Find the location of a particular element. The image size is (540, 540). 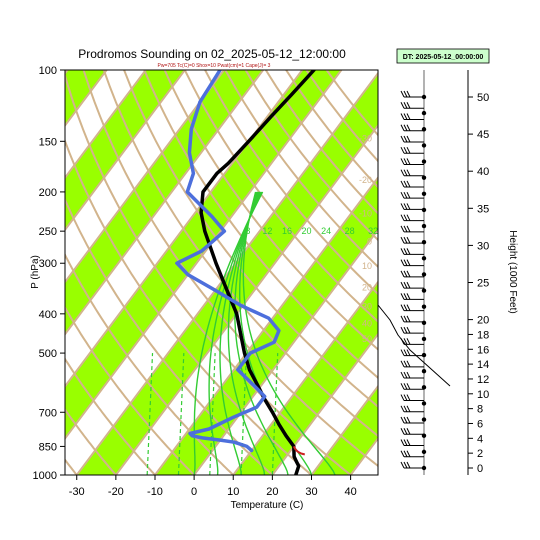

y-tick-label: 250 is located at coordinates (48, 232).